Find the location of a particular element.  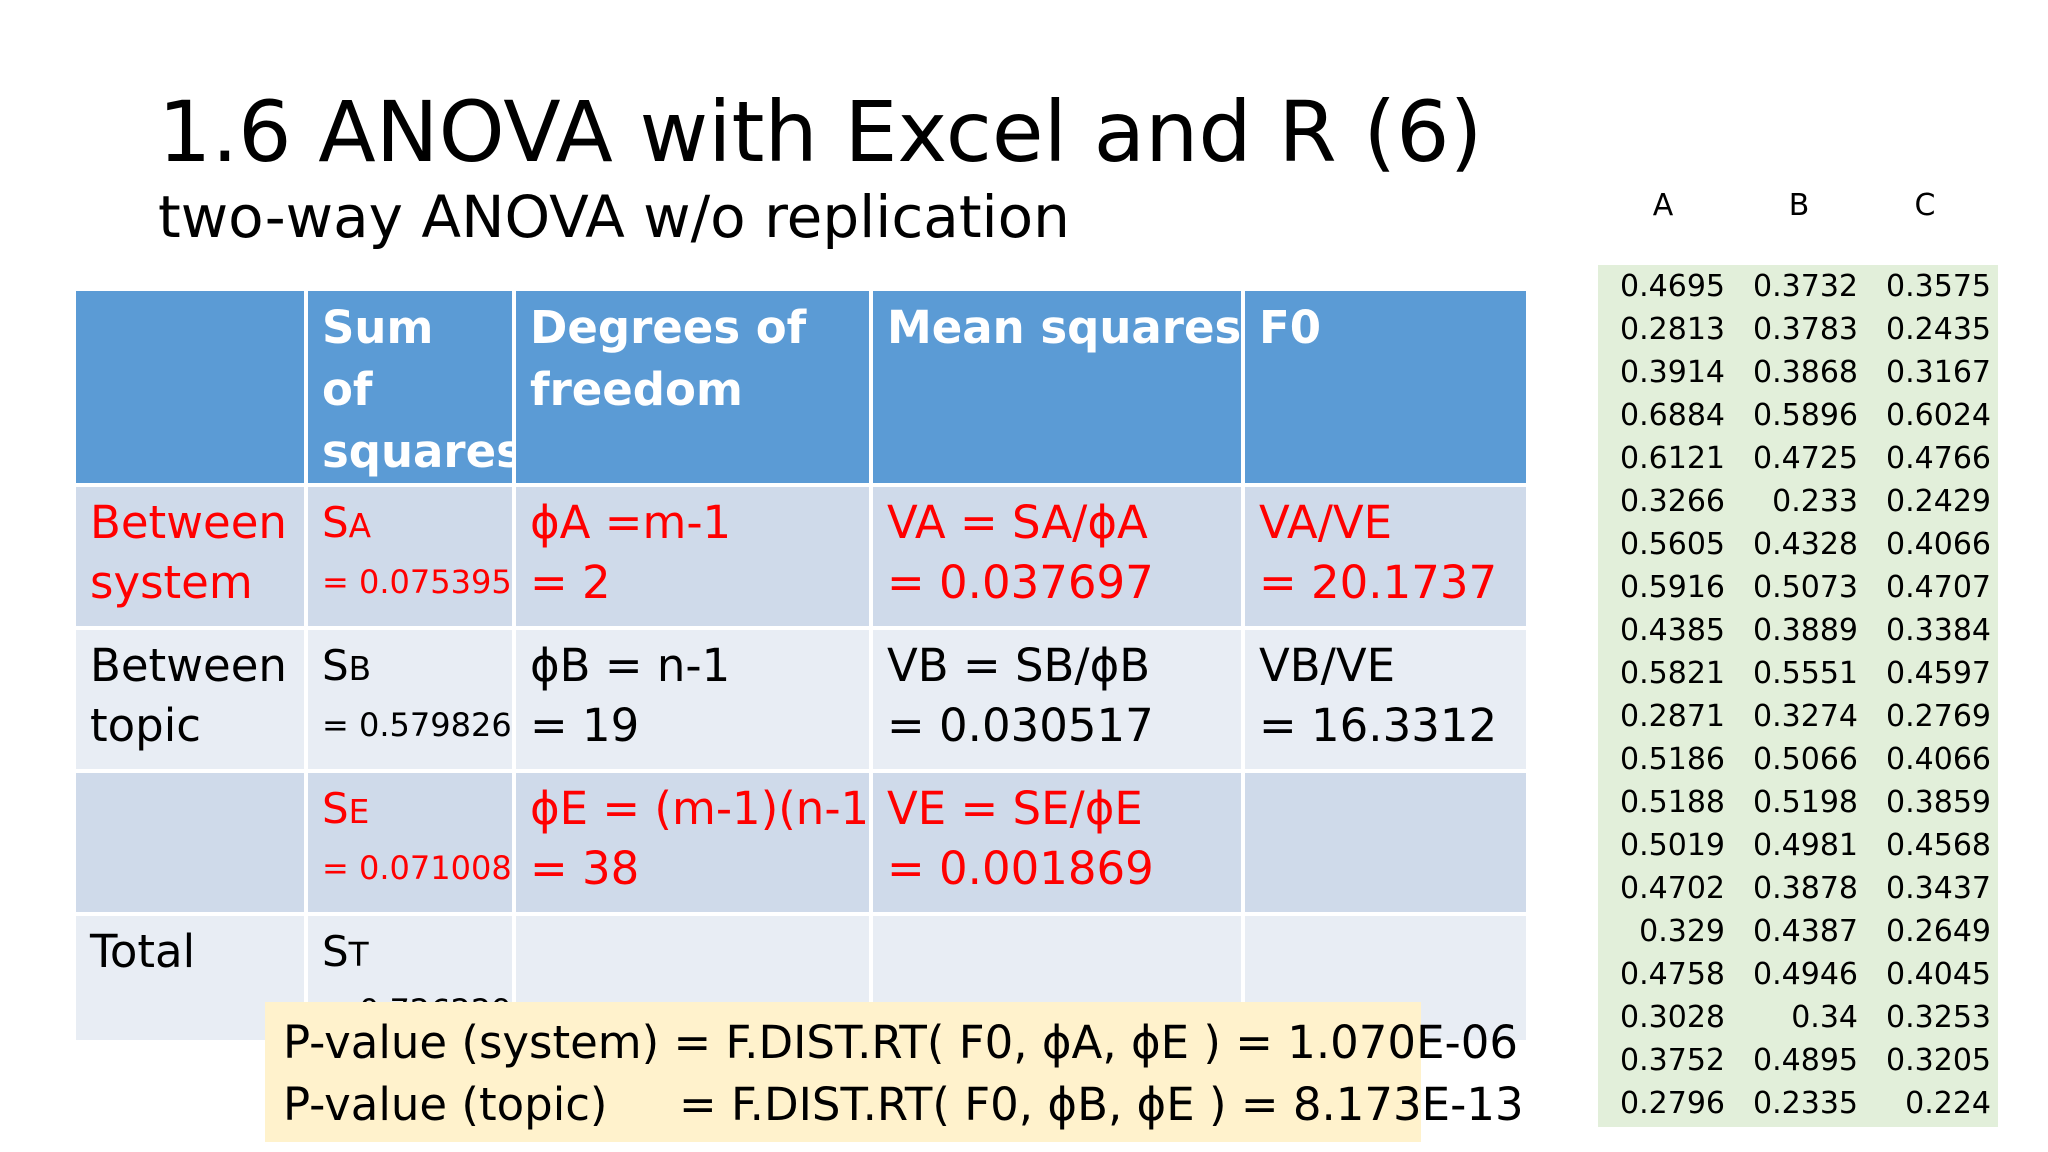

data-cell: 0.5198 is located at coordinates (1805, 802).